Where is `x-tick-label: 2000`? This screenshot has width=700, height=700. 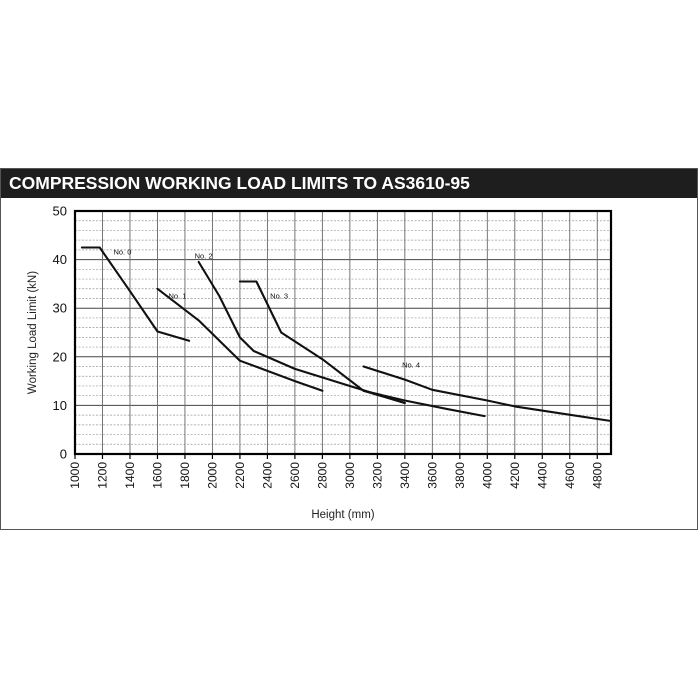
x-tick-label: 2000 is located at coordinates (212, 475).